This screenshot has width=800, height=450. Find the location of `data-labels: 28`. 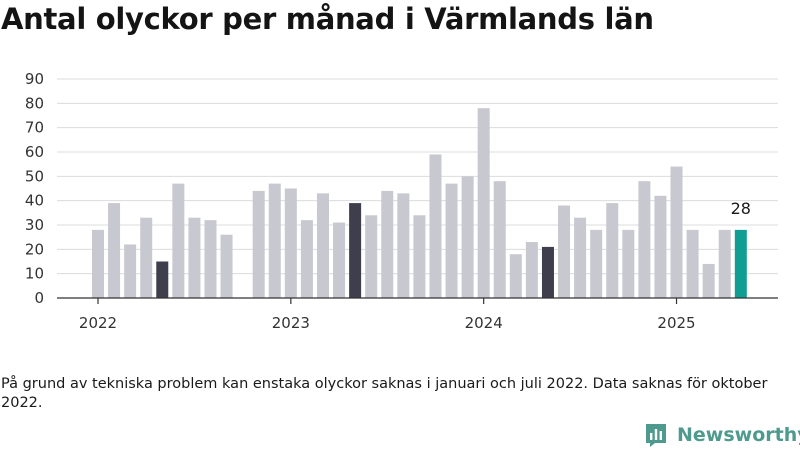

data-labels: 28 is located at coordinates (741, 208).